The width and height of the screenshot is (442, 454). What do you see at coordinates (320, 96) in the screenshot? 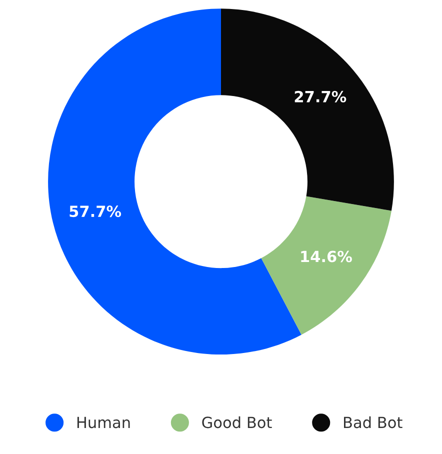
I see `data-label: 27.7%` at bounding box center [320, 96].